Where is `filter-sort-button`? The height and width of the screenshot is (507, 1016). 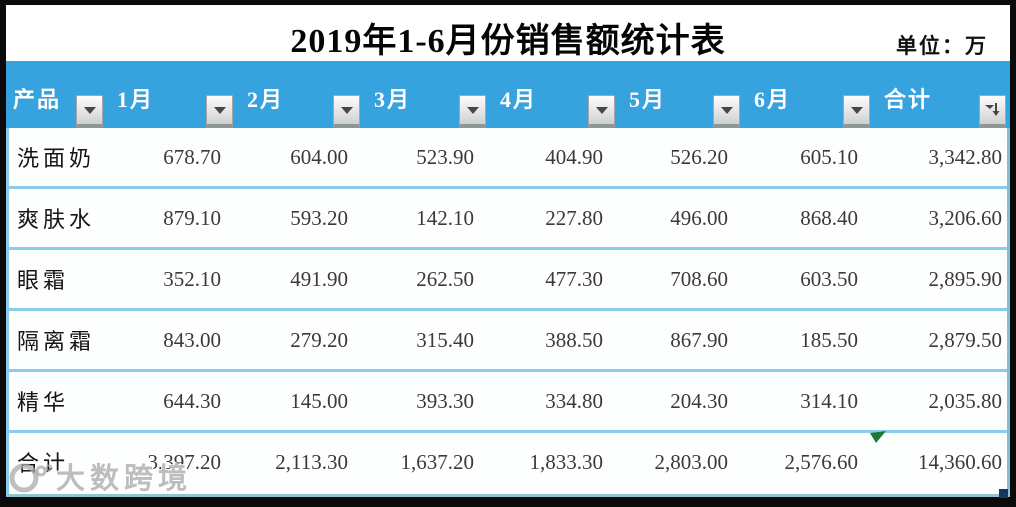 filter-sort-button is located at coordinates (992, 111).